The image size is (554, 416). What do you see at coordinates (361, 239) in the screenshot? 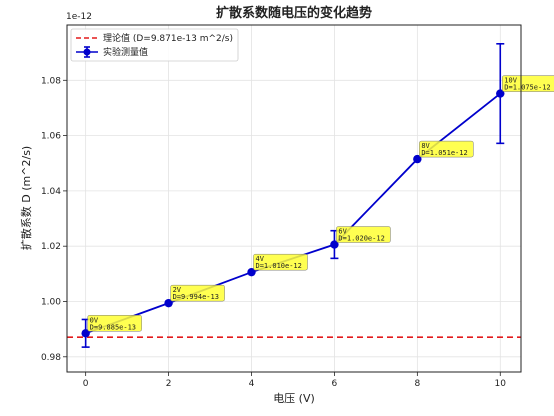
I see `annotation-text: D=1.020e-12` at bounding box center [361, 239].